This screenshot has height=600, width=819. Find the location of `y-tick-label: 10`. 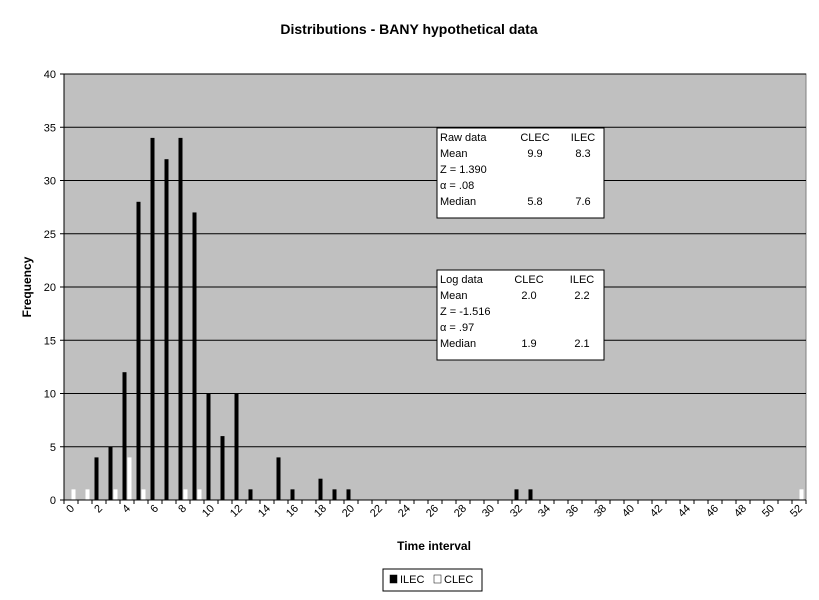

y-tick-label: 10 is located at coordinates (50, 395).